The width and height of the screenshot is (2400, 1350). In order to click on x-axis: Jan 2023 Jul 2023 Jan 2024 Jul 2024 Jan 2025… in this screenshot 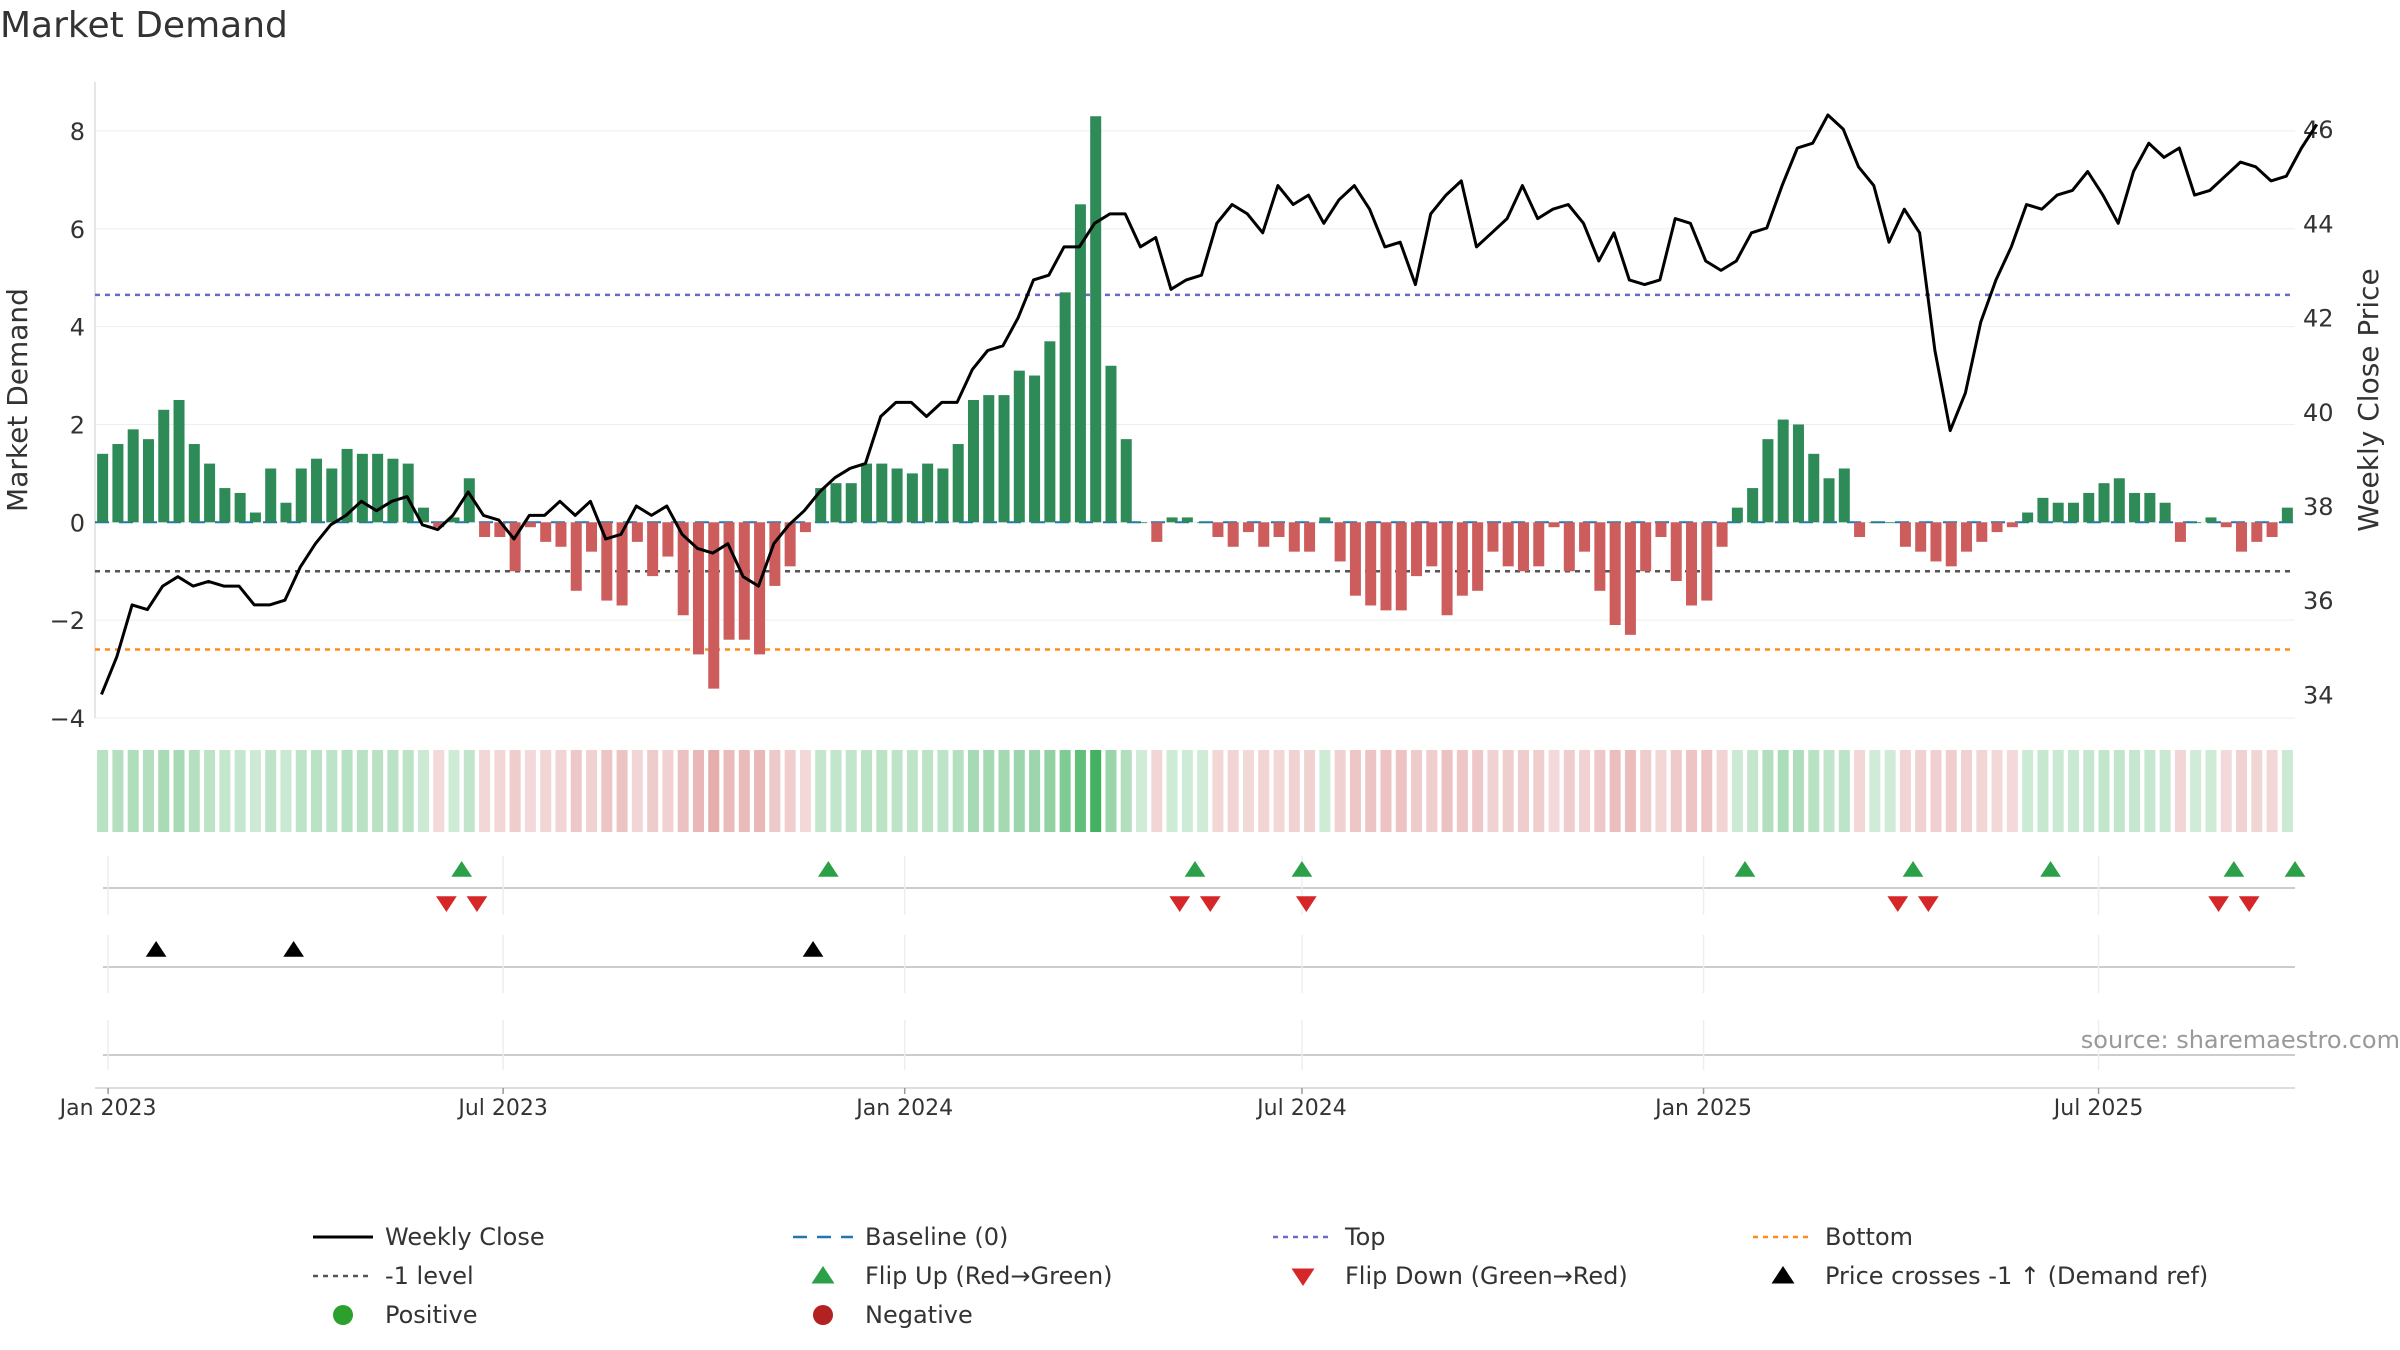, I will do `click(1176, 1104)`.